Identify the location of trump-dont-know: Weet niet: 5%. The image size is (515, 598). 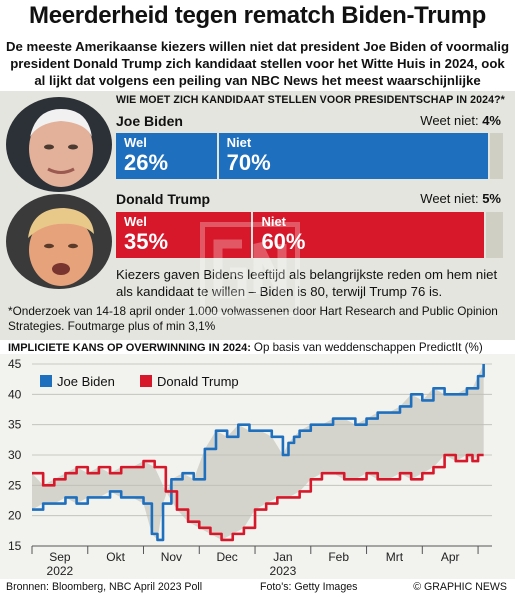
(460, 198).